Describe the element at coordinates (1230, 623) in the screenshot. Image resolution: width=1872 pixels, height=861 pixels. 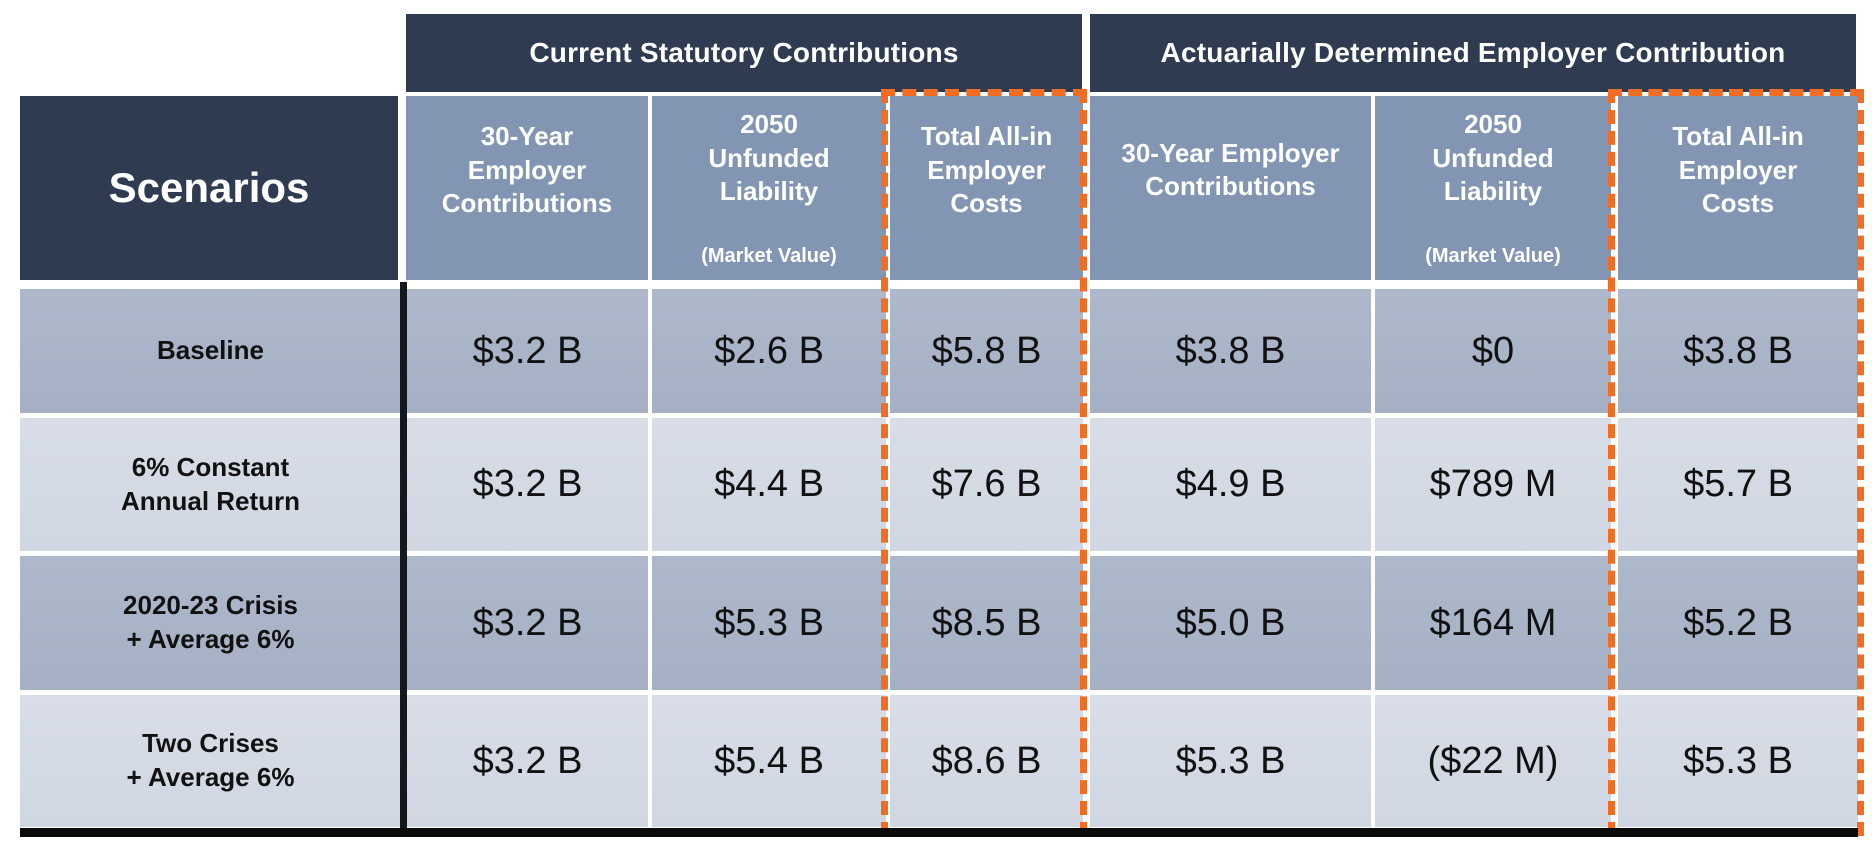
I see `table-cell: $5.0 B` at that location.